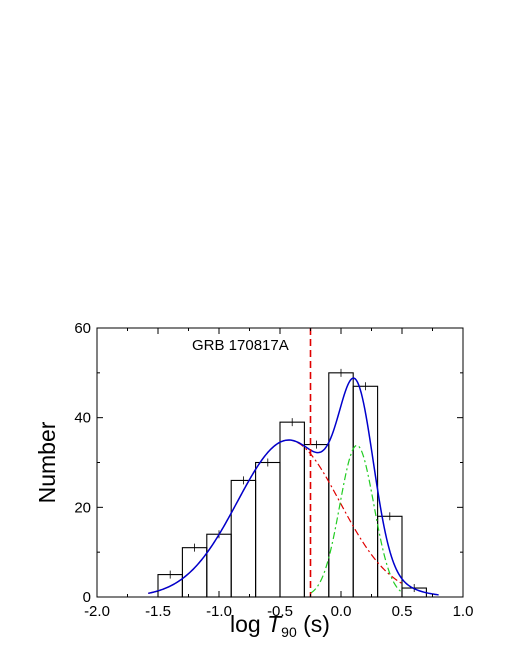 This screenshot has width=510, height=660. Describe the element at coordinates (82, 328) in the screenshot. I see `y-tick-label-3: 60` at that location.